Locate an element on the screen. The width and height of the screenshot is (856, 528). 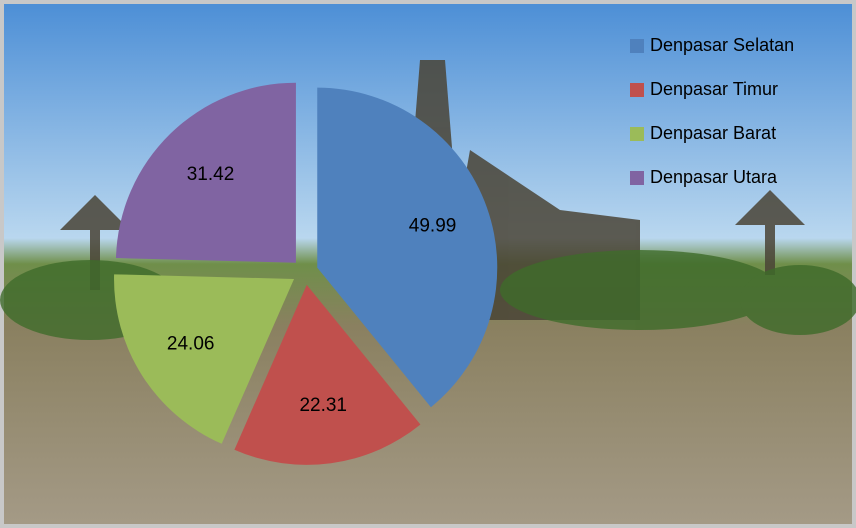
legend-label: Denpasar Timur is located at coordinates (714, 89).